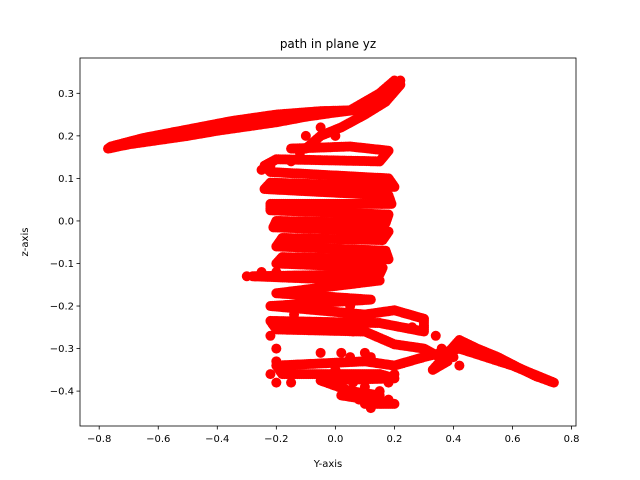 The image size is (640, 480). What do you see at coordinates (62, 307) in the screenshot?
I see `y-tick-label: −0.2` at bounding box center [62, 307].